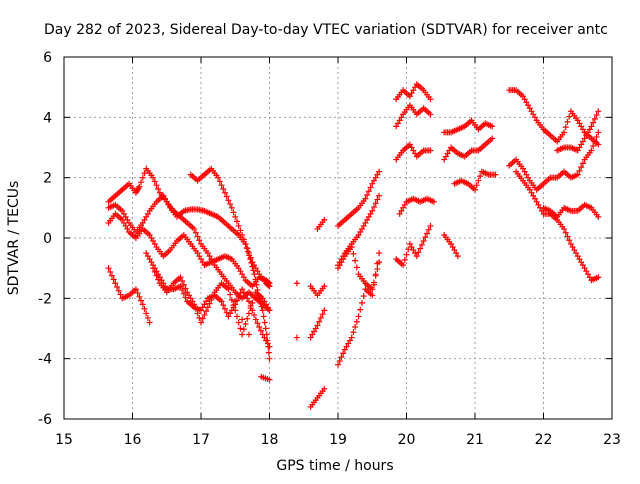 Image resolution: width=640 pixels, height=484 pixels. Describe the element at coordinates (47, 179) in the screenshot. I see `y-tick-label: 2` at that location.